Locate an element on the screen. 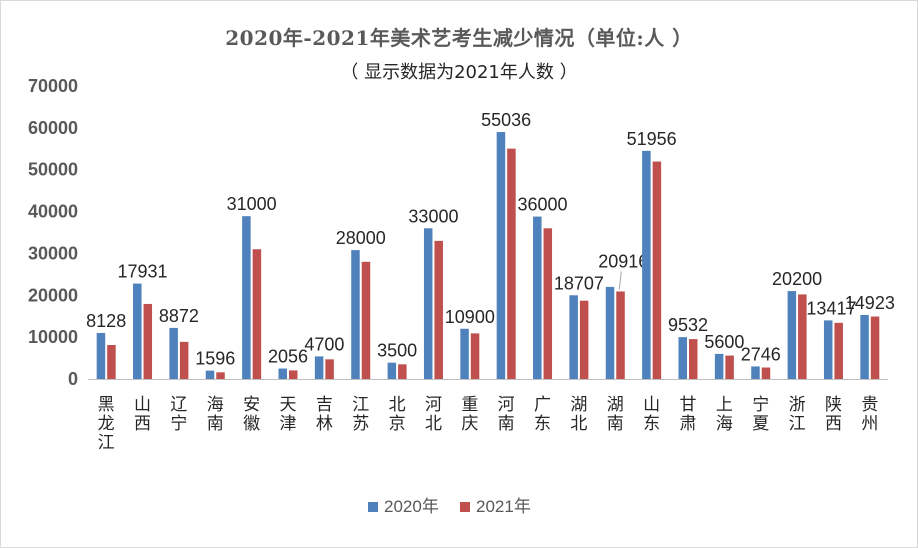 This screenshot has height=548, width=918. leader-line is located at coordinates (620, 280).